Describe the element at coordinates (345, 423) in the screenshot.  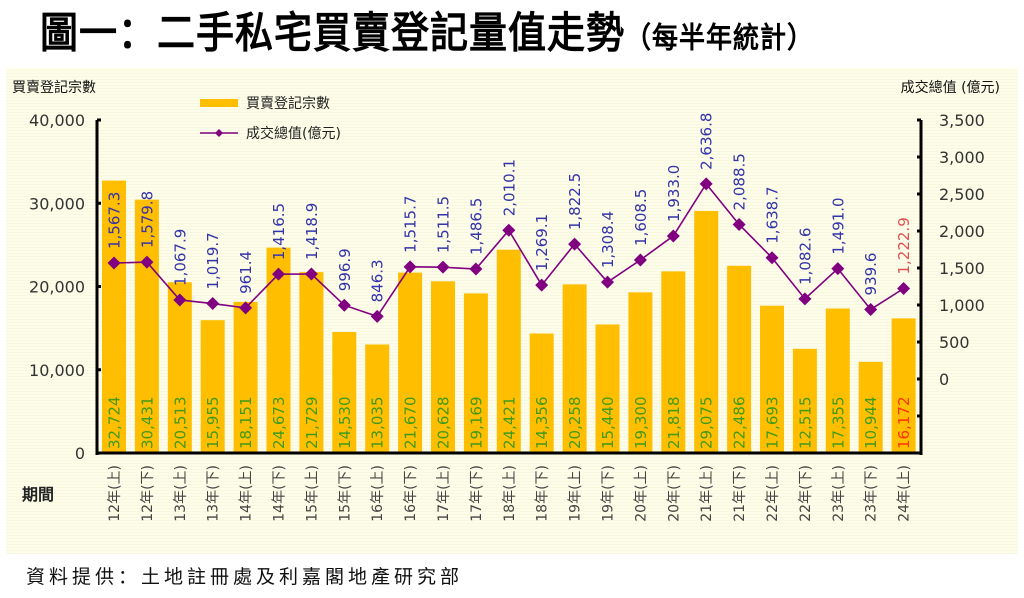
I see `bar-value-label: 14,530` at that location.